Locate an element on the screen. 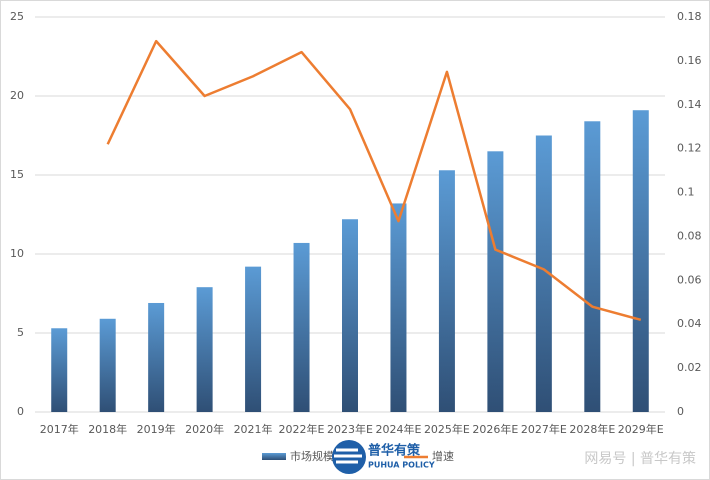  x-tick-label: 2028年E is located at coordinates (592, 429).